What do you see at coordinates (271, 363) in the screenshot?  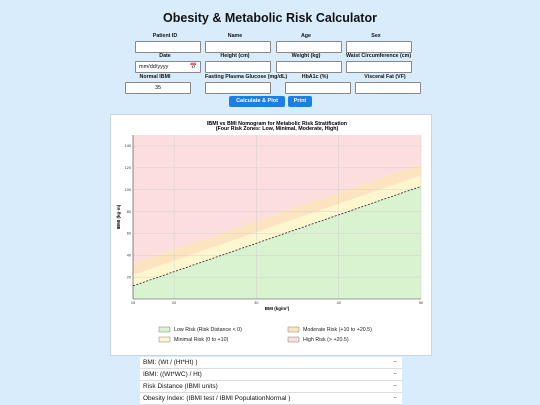 I see `result-row: BMI: (Wt / (Ht*Ht) ) --` at bounding box center [271, 363].